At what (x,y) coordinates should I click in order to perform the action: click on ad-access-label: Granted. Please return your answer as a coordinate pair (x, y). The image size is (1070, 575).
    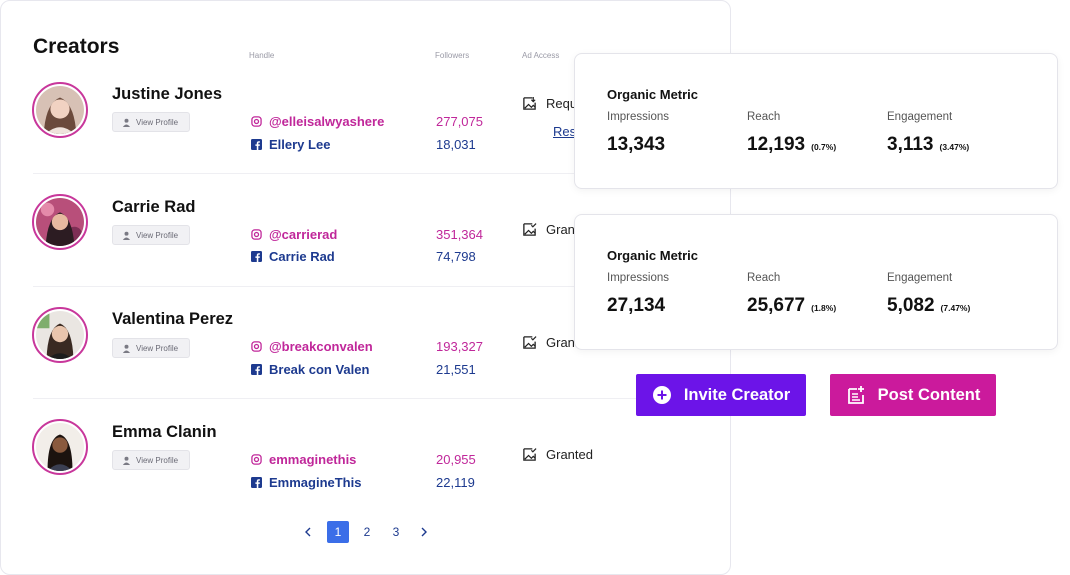
    Looking at the image, I should click on (569, 454).